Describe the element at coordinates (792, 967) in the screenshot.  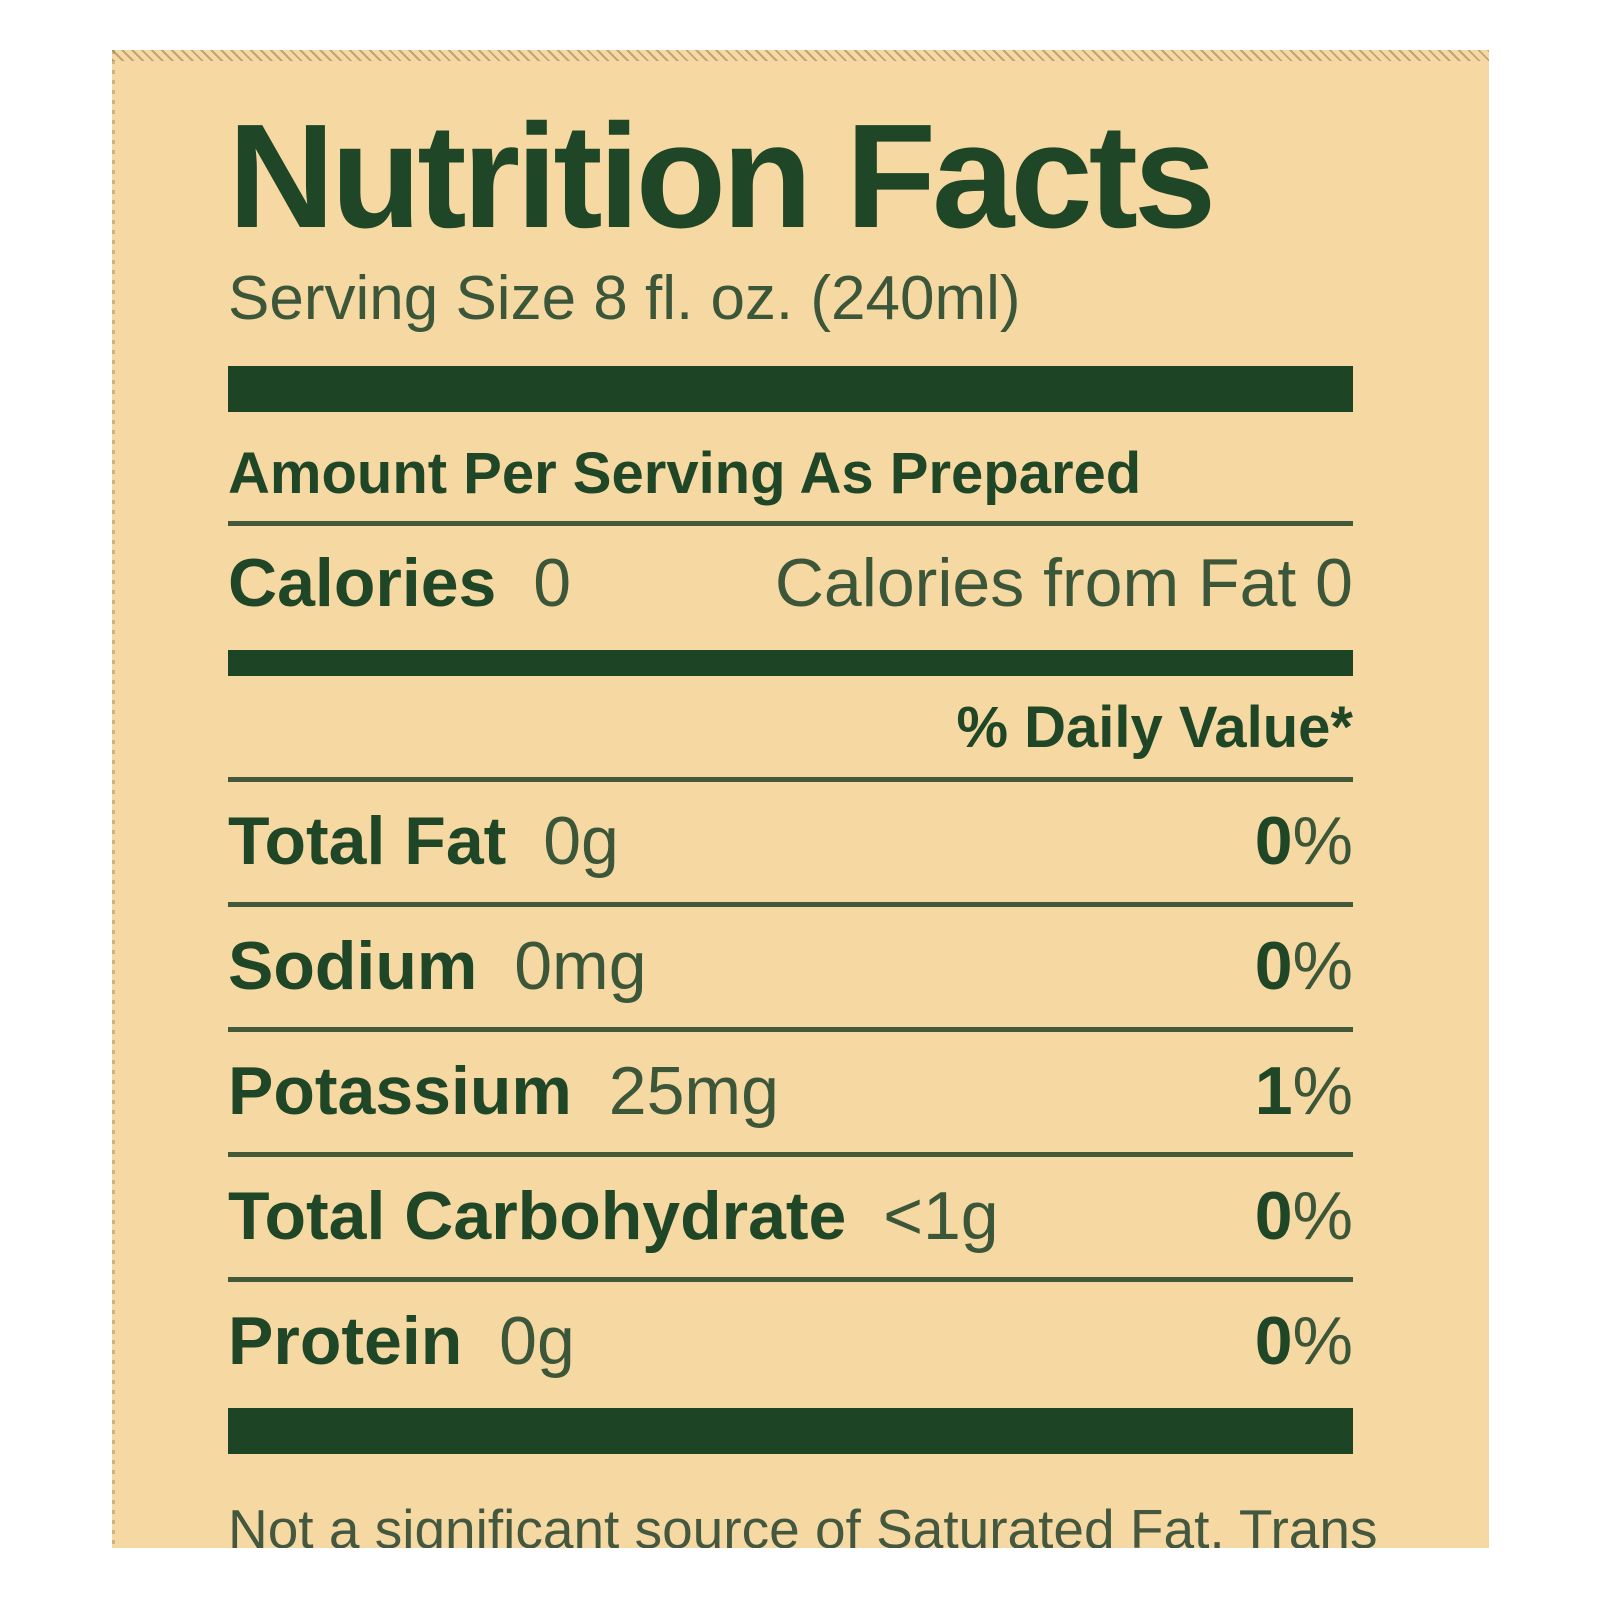
I see `nutrient-row-sodium: Sodium 0mg 0%` at that location.